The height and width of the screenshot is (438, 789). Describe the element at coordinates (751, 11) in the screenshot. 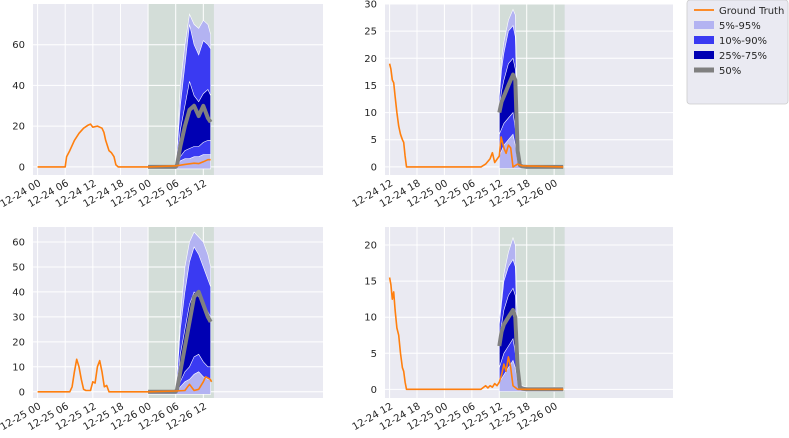

I see `legend-label-ground-truth: Ground Truth` at that location.